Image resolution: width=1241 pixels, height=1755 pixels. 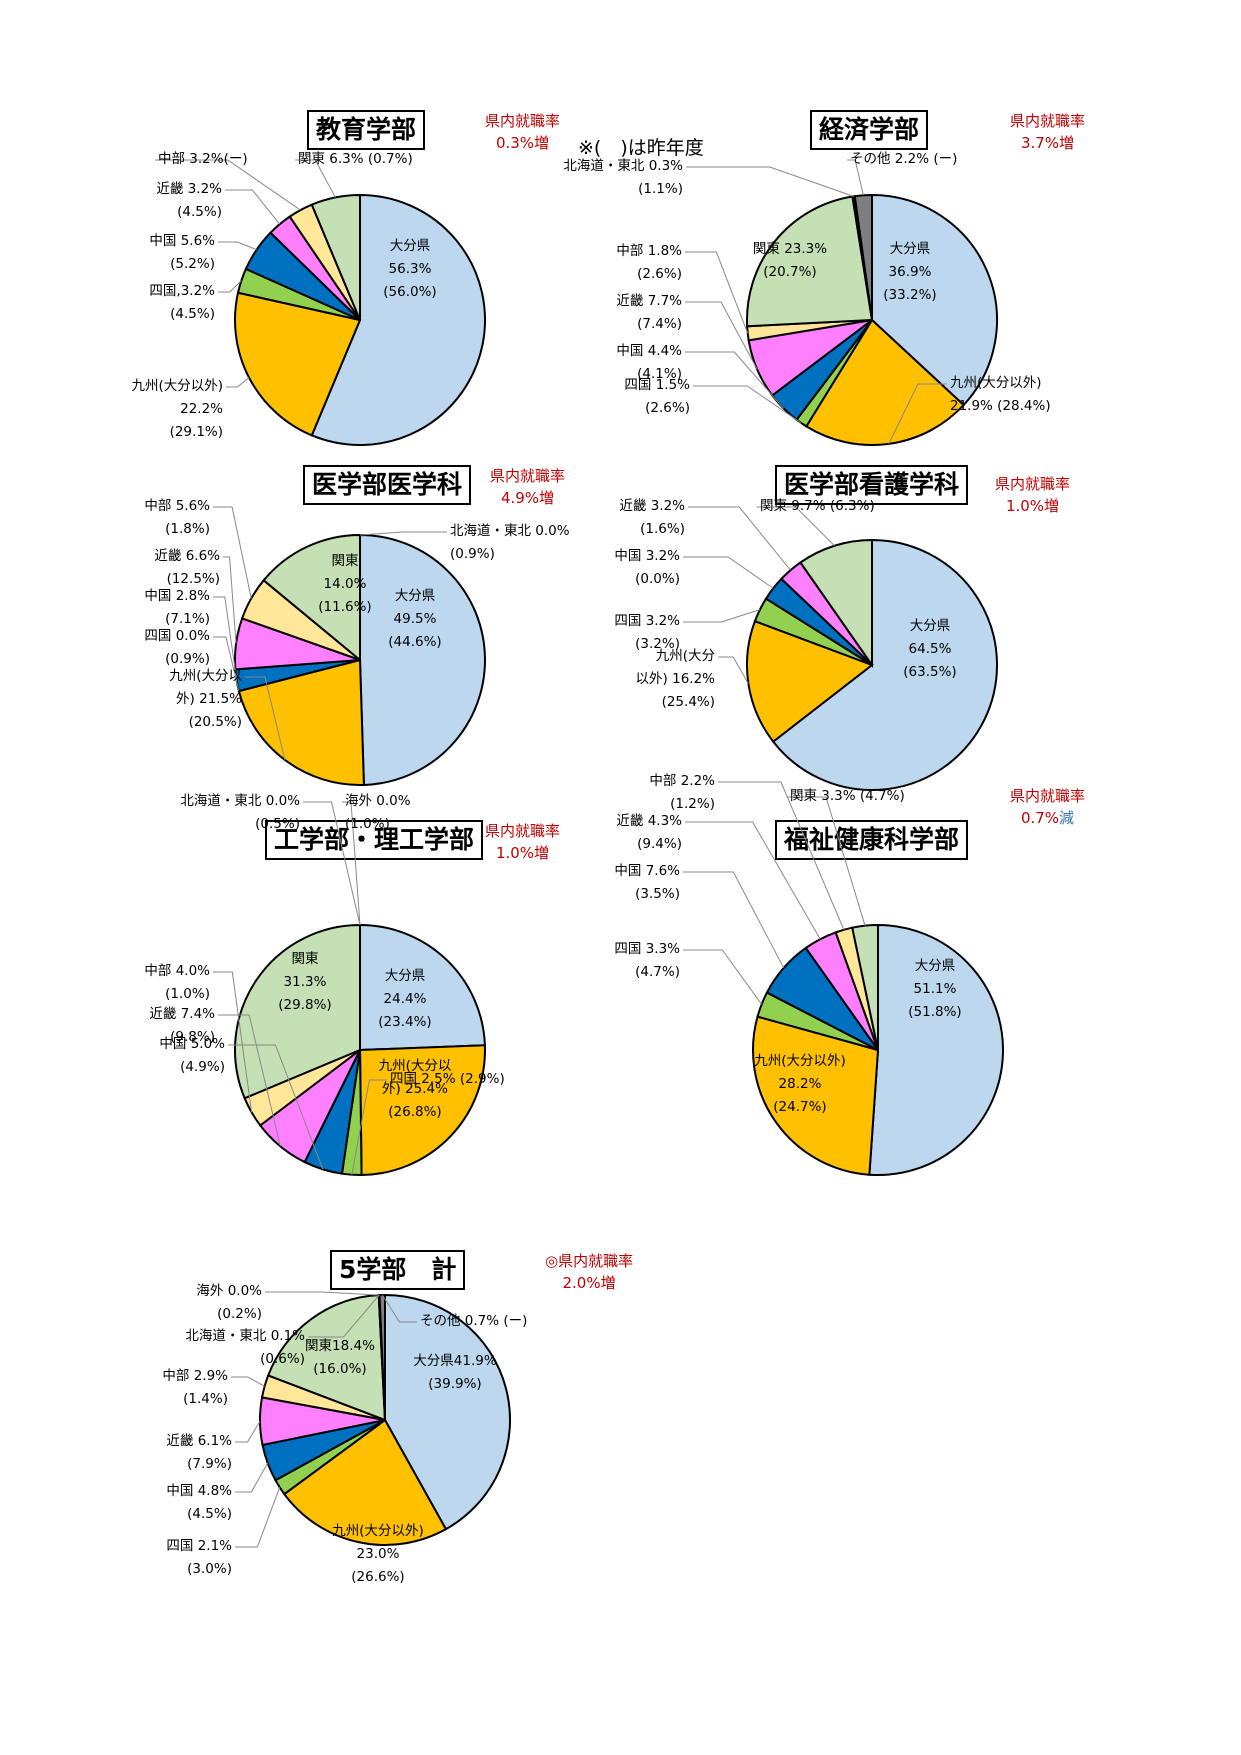 What do you see at coordinates (305, 982) in the screenshot?
I see `slice-label-kanto: 関東 31.3% (29.8%)` at bounding box center [305, 982].